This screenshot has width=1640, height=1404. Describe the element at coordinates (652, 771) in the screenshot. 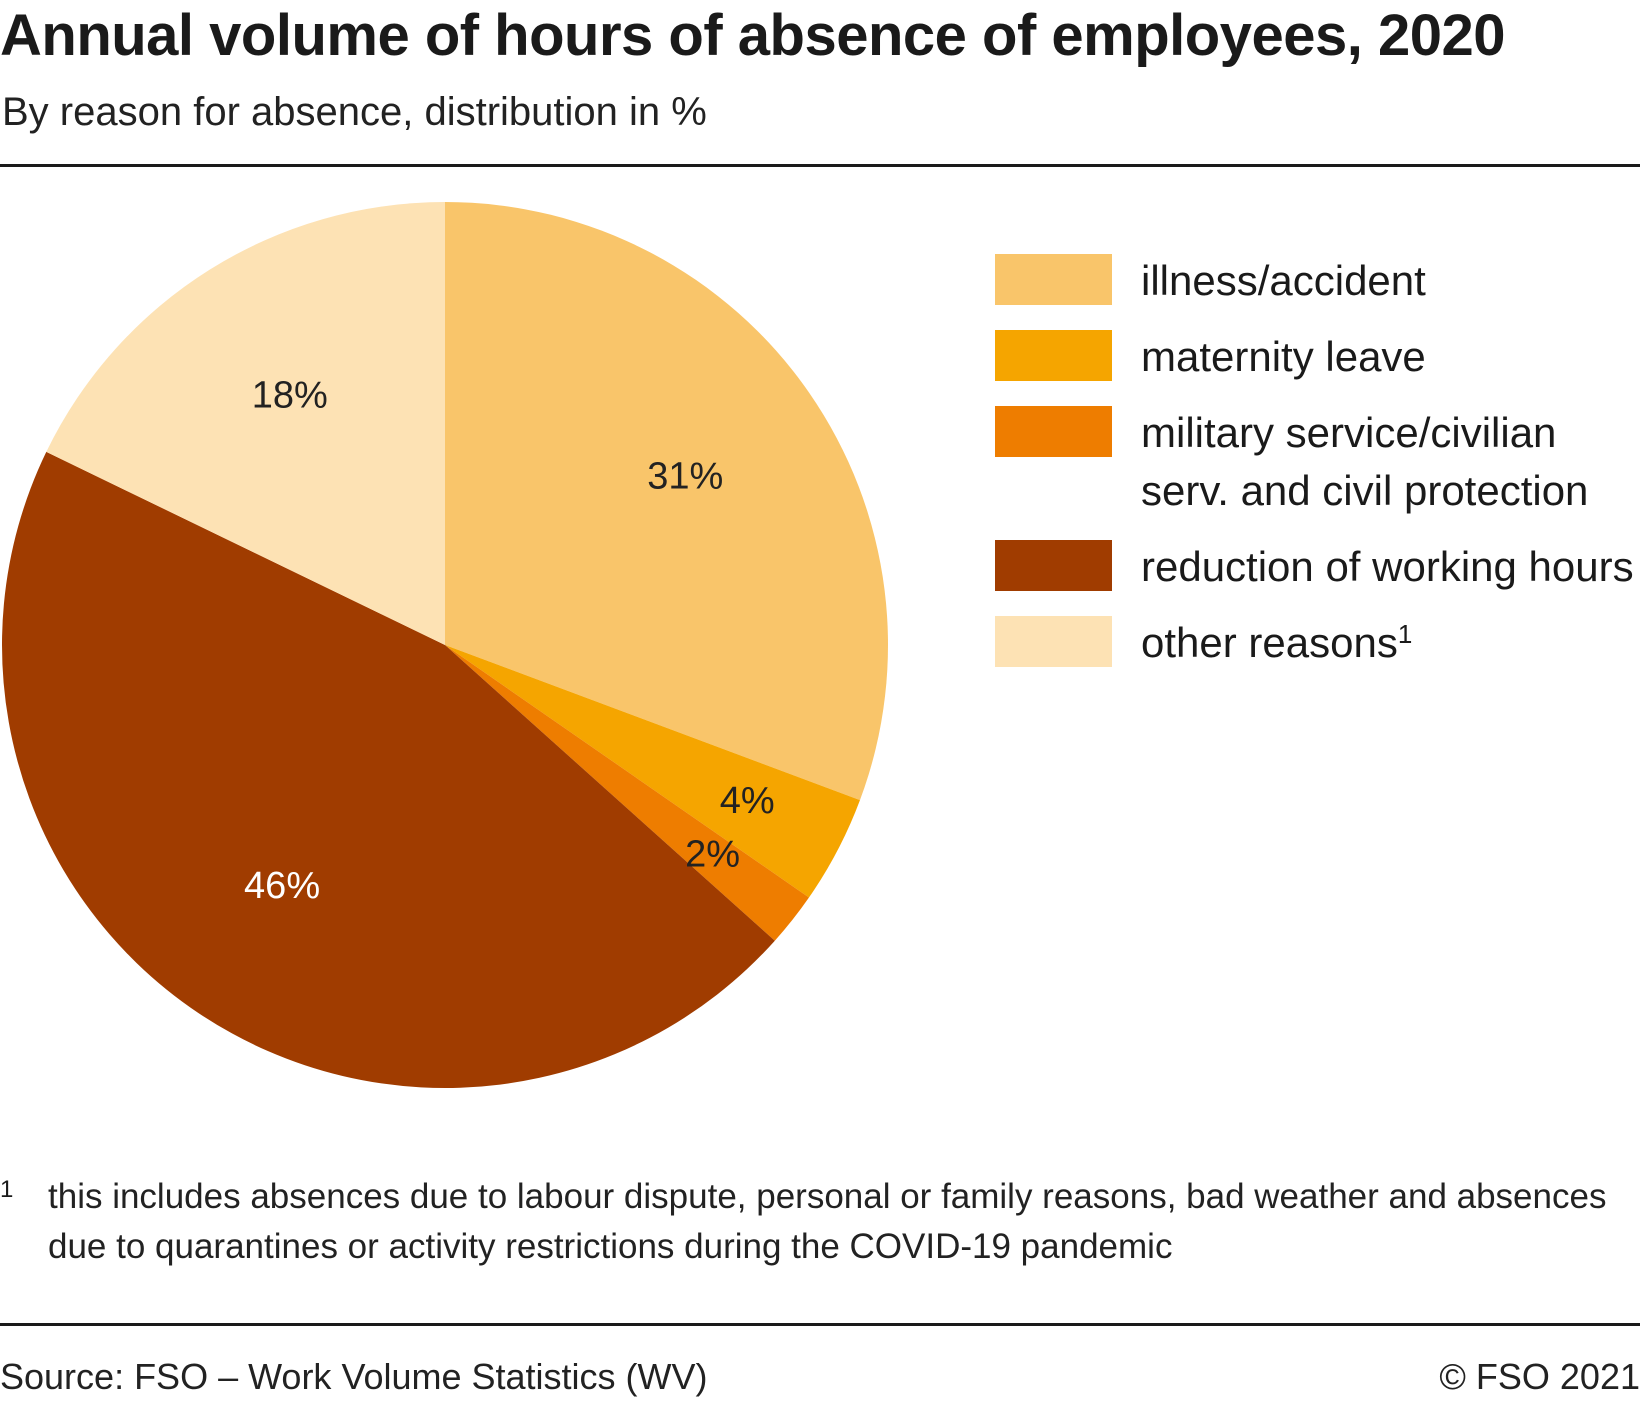

I see `pie-slice-maternity-leave` at that location.